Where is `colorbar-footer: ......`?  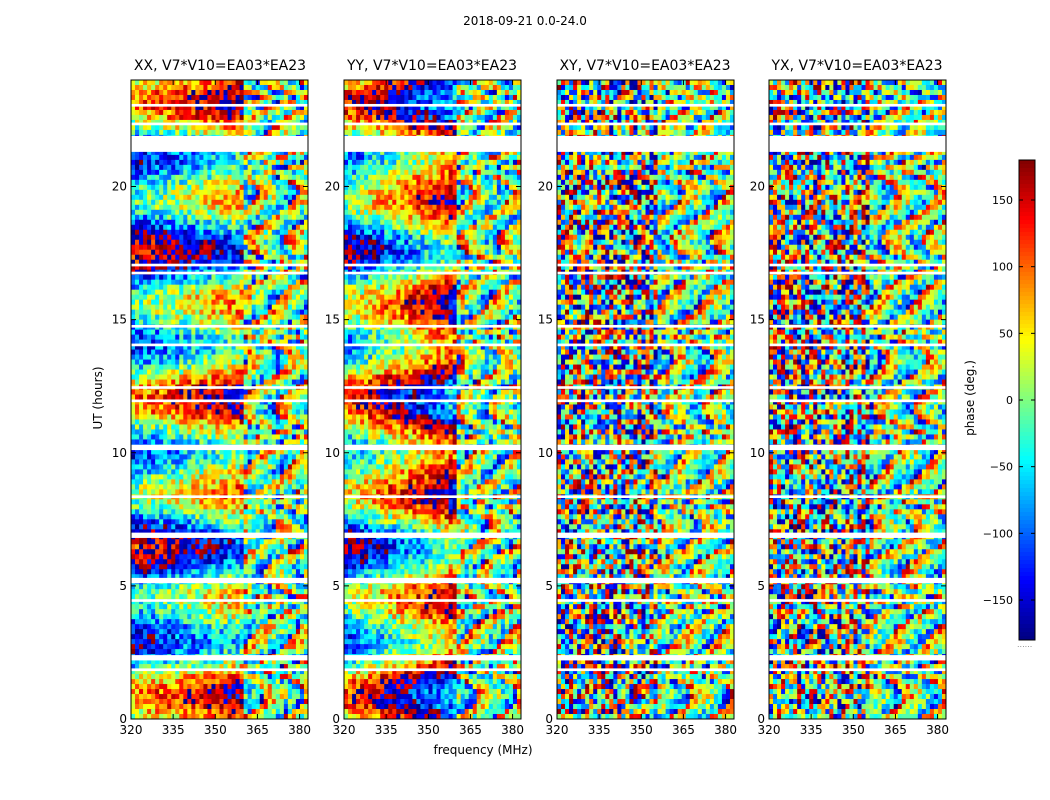
colorbar-footer: ...... is located at coordinates (1024, 644).